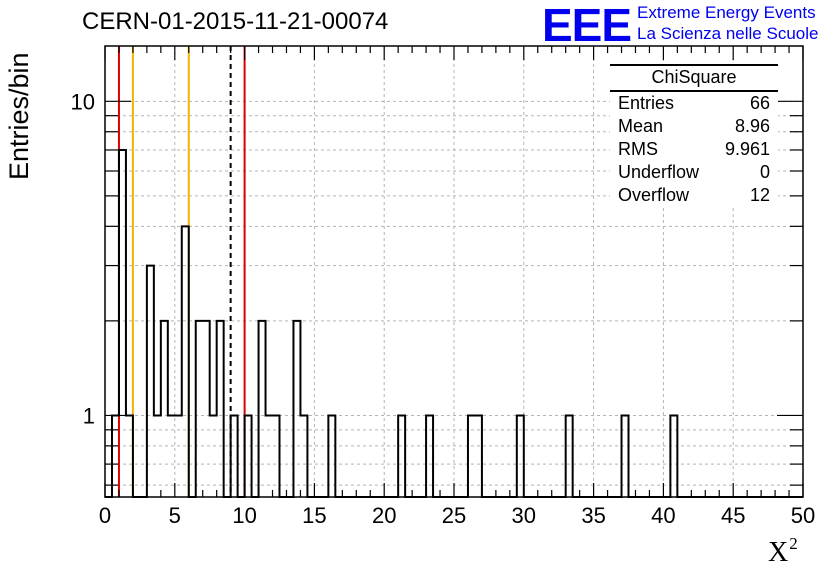 Image resolution: width=836 pixels, height=572 pixels. I want to click on x-axis-label-base: X, so click(778, 552).